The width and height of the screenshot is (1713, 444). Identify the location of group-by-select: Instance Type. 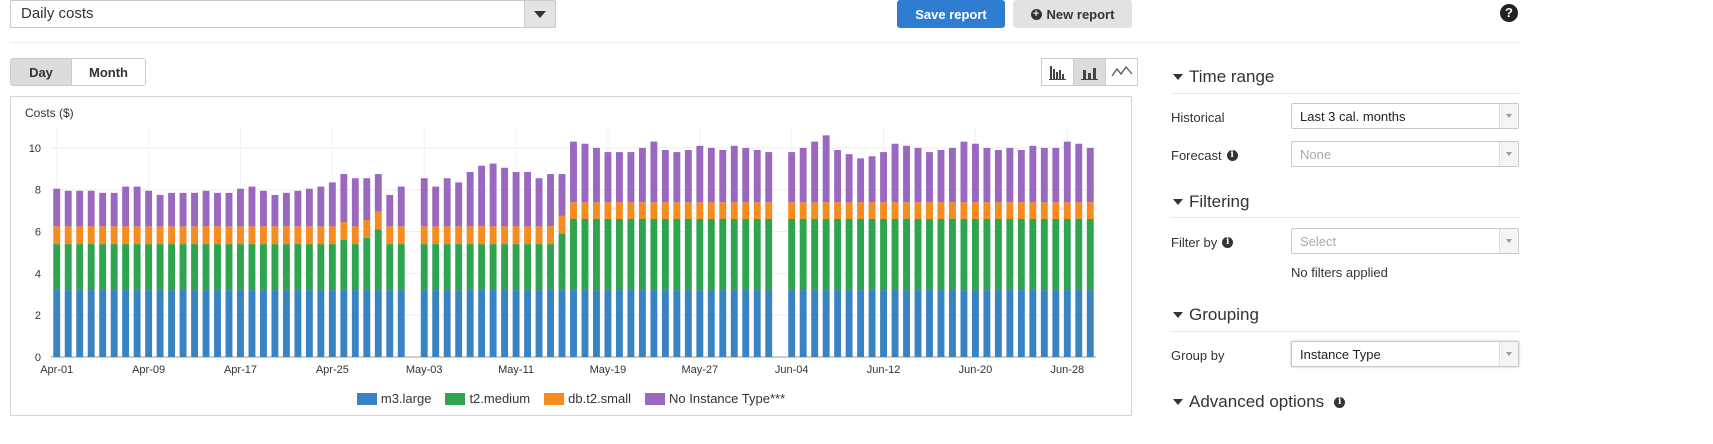
(1405, 354).